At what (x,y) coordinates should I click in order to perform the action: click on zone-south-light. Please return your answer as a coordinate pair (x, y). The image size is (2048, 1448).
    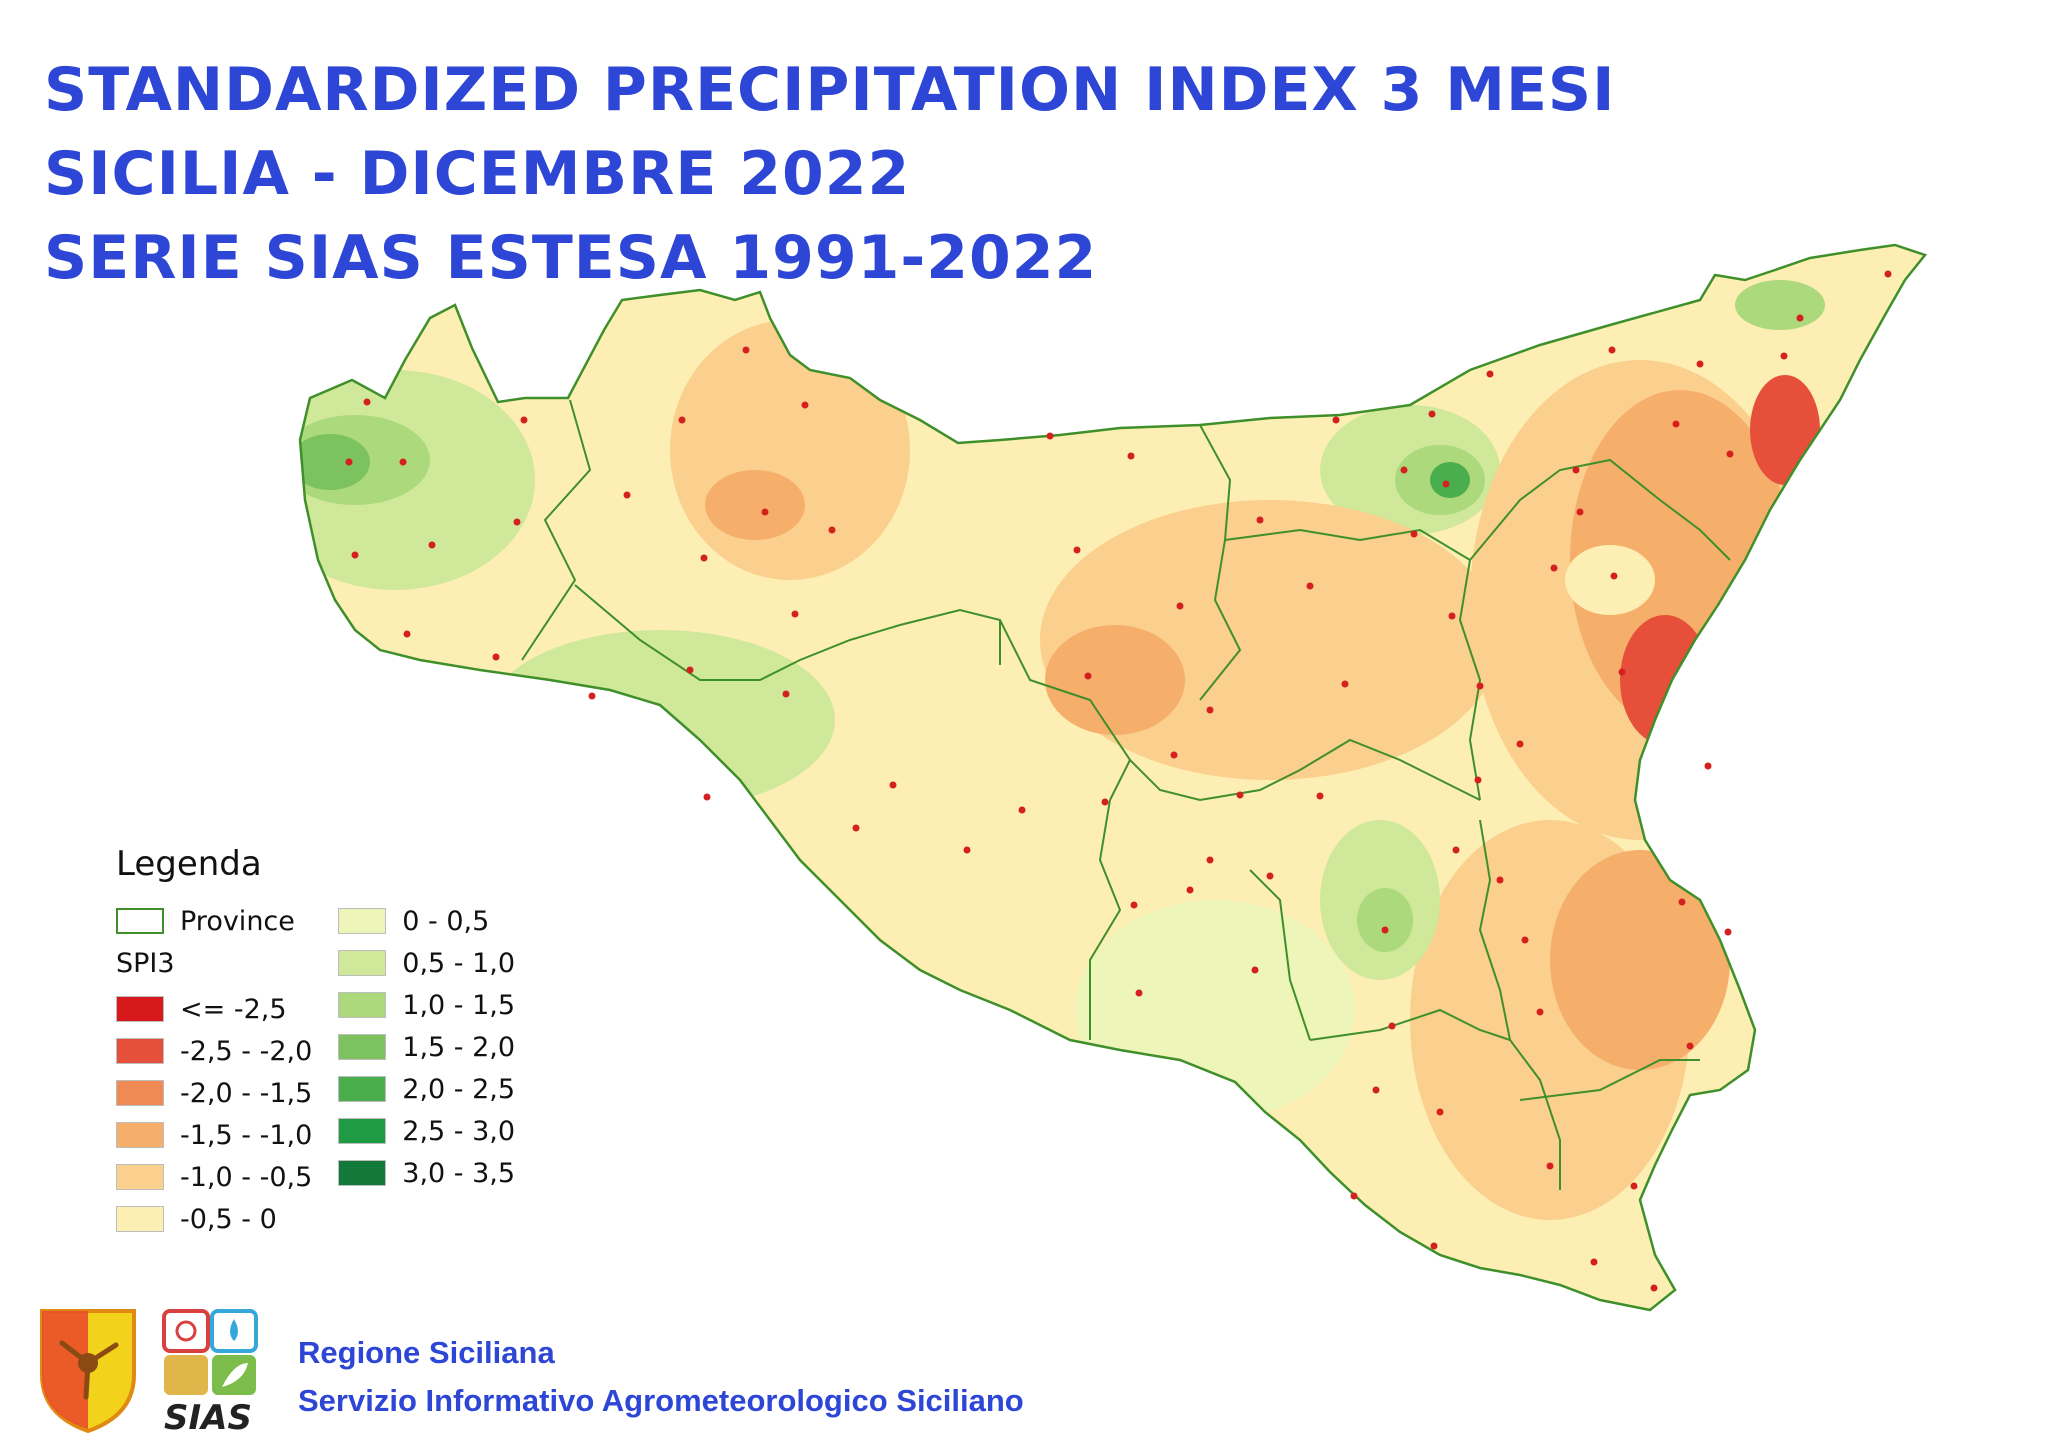
    Looking at the image, I should click on (1215, 1010).